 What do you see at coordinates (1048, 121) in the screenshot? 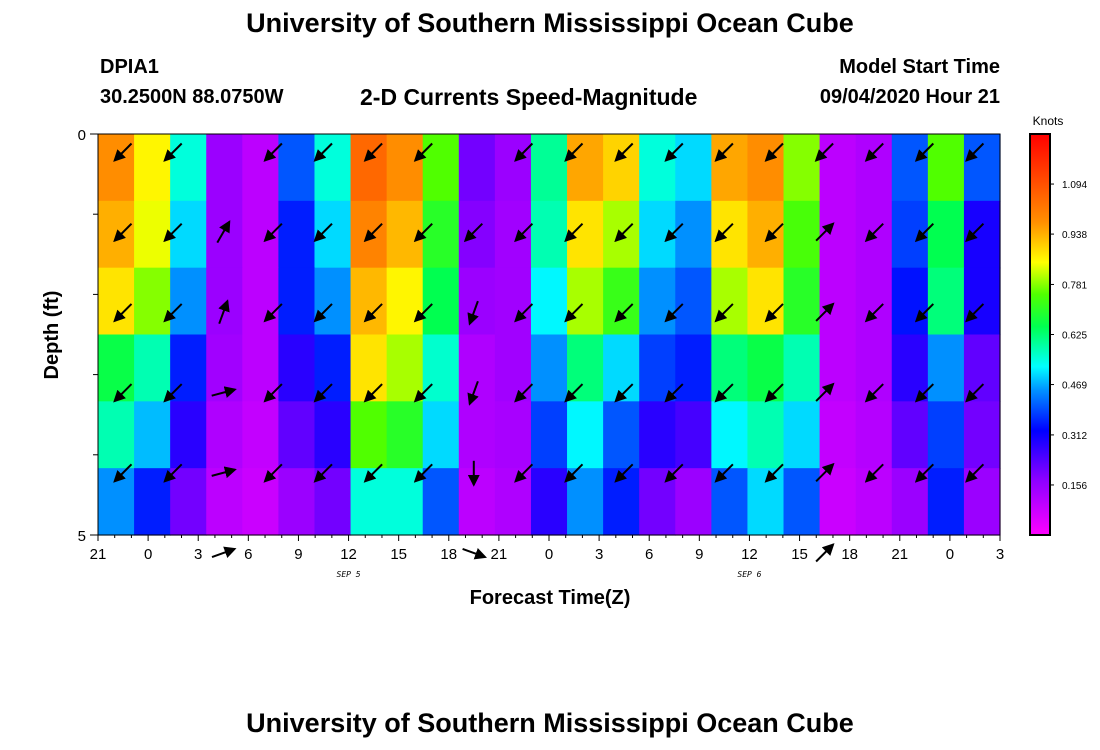
I see `colorbar-unit-label: Knots` at bounding box center [1048, 121].